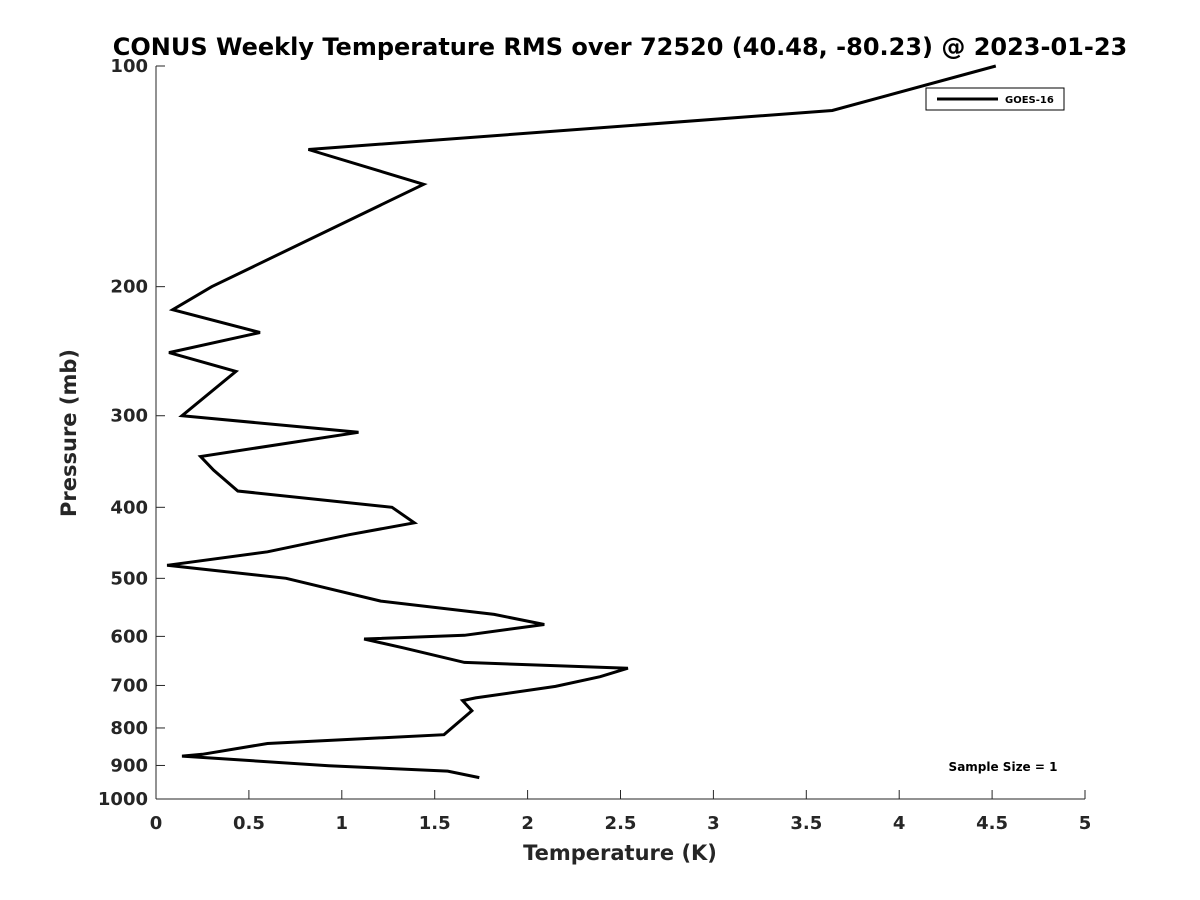  What do you see at coordinates (129, 685) in the screenshot?
I see `y-tick-label: 700` at bounding box center [129, 685].